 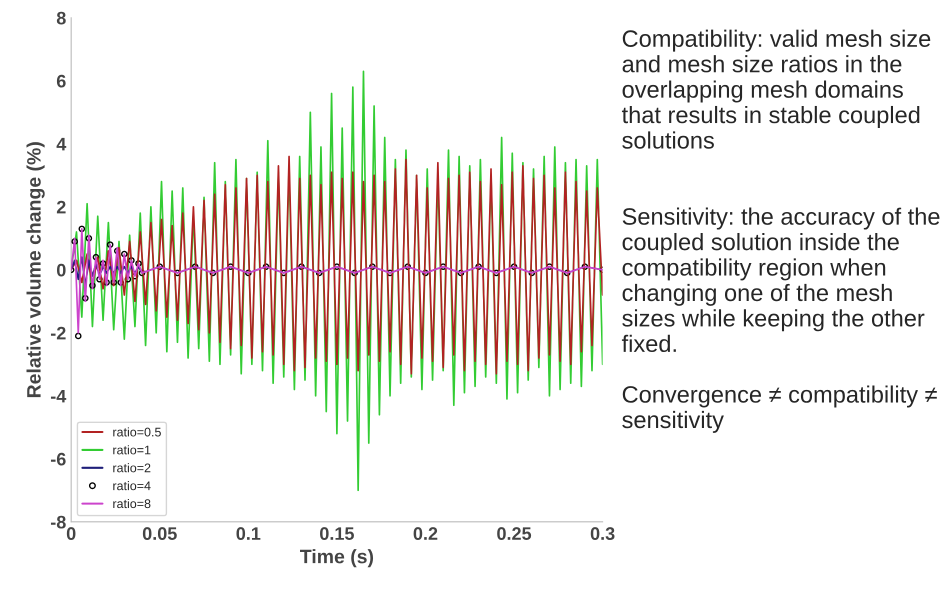 What do you see at coordinates (337, 281) in the screenshot?
I see `line-series` at bounding box center [337, 281].